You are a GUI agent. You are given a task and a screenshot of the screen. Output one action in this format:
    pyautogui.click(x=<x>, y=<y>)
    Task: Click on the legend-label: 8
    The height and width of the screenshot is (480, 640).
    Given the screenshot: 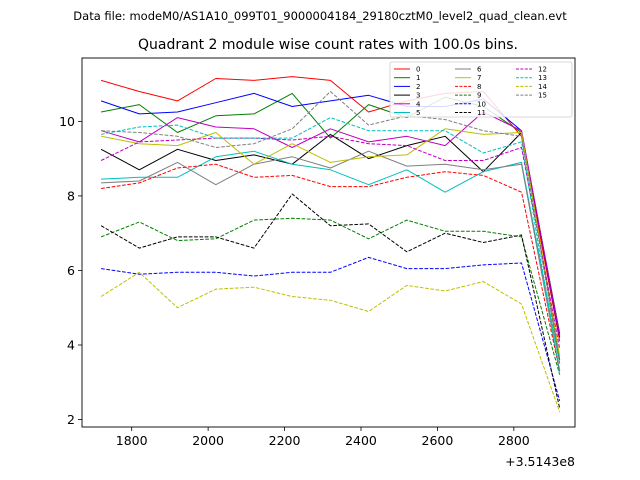 What is the action you would take?
    pyautogui.click(x=479, y=87)
    